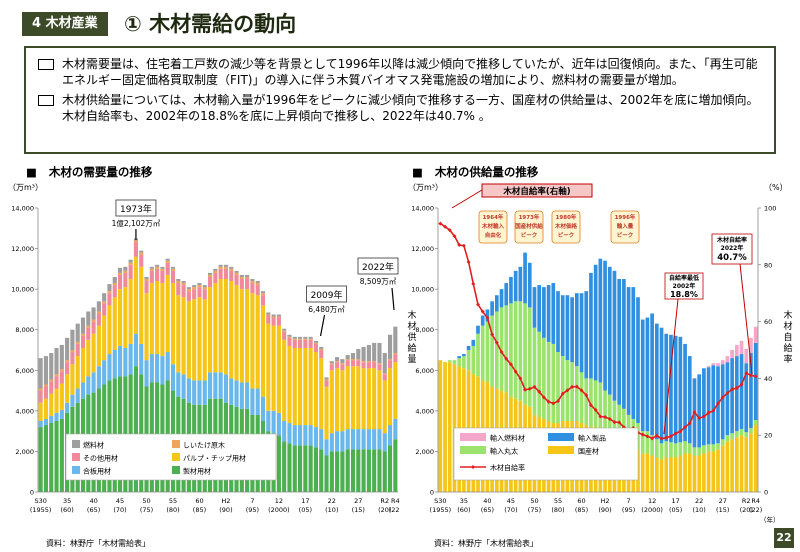 This screenshot has height=552, width=800. Describe the element at coordinates (424, 330) in the screenshot. I see `y-tick-label: 8,000` at that location.